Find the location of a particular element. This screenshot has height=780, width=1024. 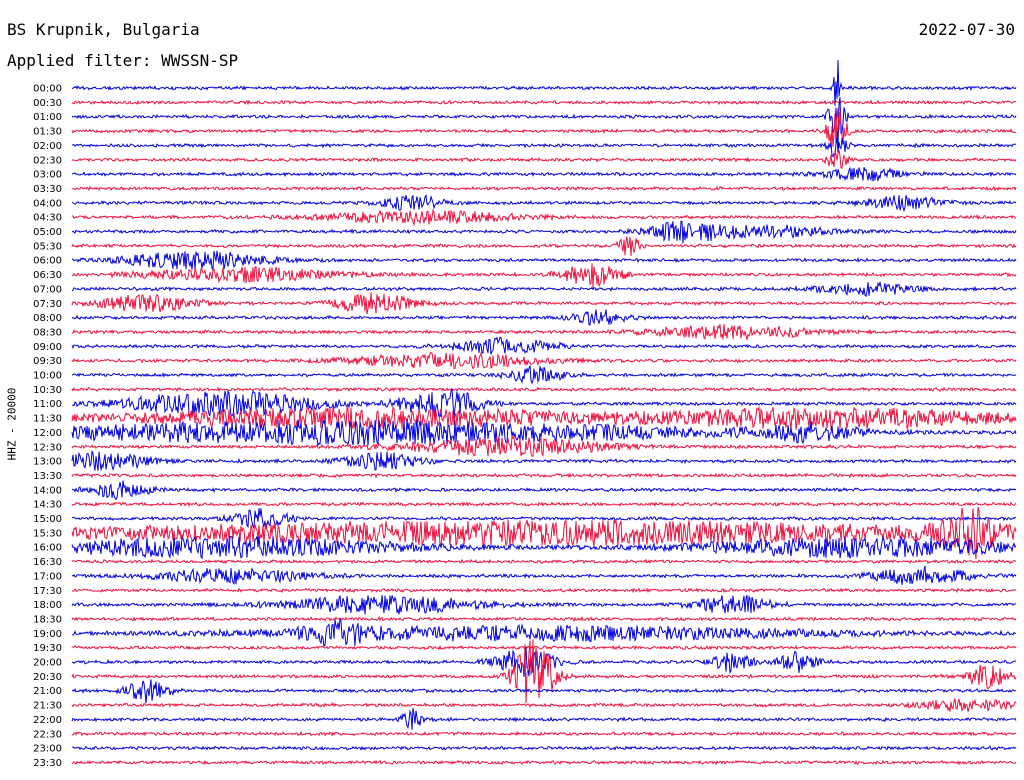

time-tick-label: 21:00 is located at coordinates (47, 691).